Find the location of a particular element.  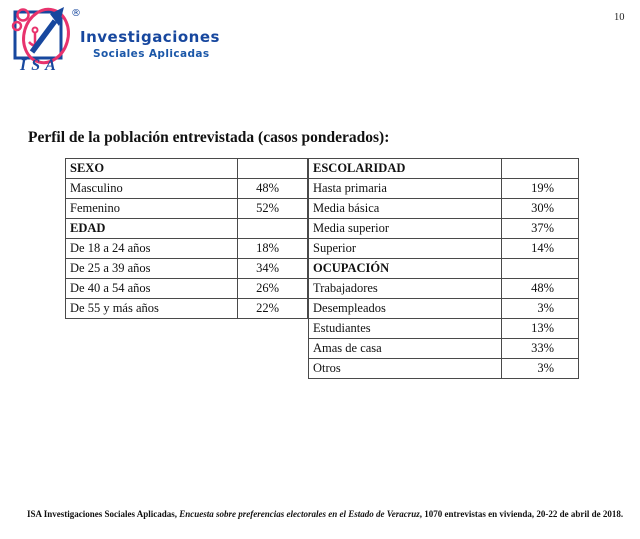

table-row: ESCOLARIDAD is located at coordinates (443, 168).